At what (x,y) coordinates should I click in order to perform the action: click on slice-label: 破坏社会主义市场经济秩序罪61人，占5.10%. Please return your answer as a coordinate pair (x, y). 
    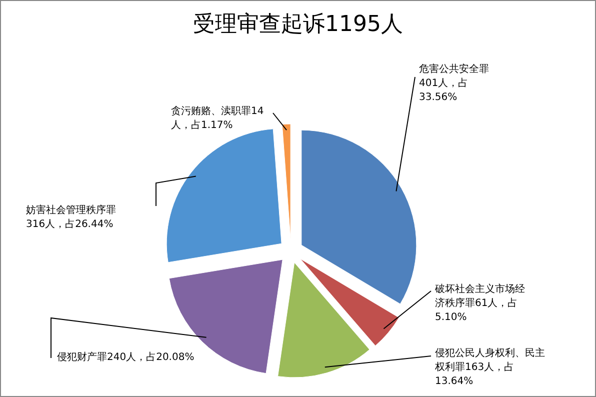
    Looking at the image, I should click on (480, 304).